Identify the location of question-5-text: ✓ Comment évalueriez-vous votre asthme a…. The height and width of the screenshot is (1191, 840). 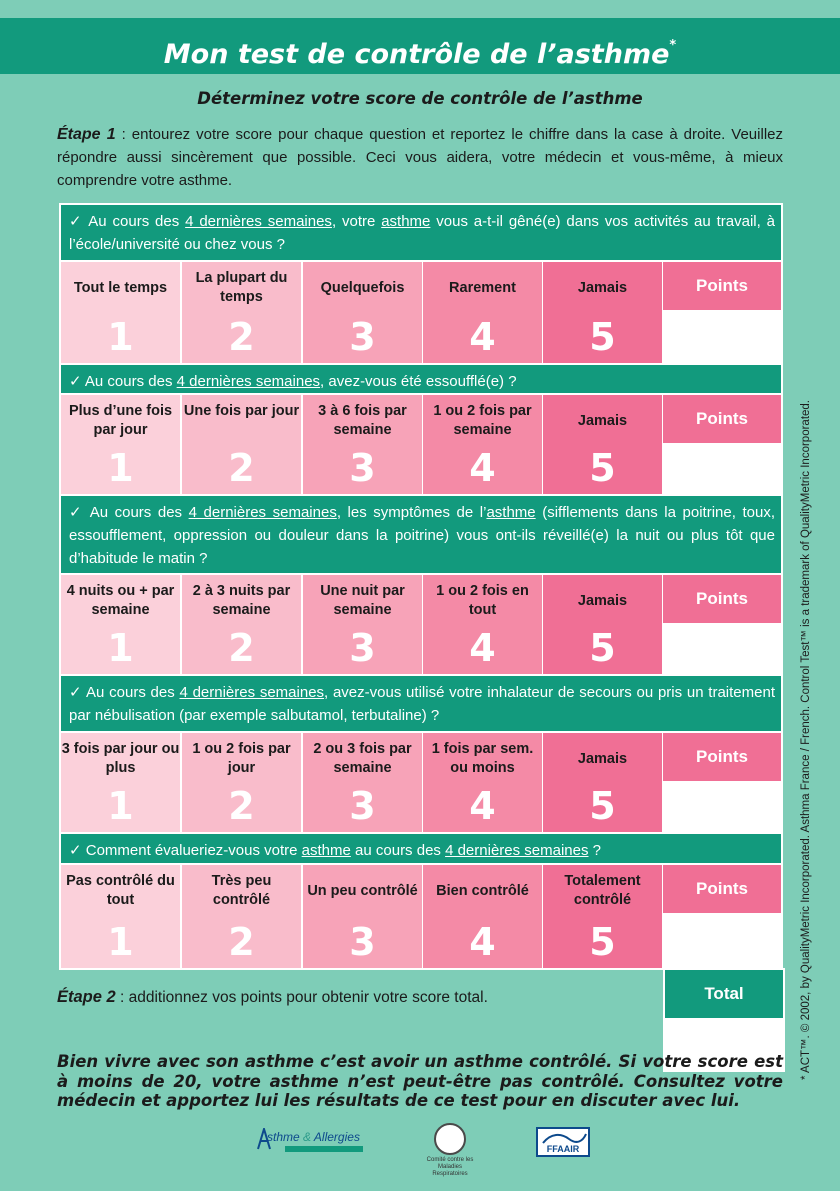
(421, 848).